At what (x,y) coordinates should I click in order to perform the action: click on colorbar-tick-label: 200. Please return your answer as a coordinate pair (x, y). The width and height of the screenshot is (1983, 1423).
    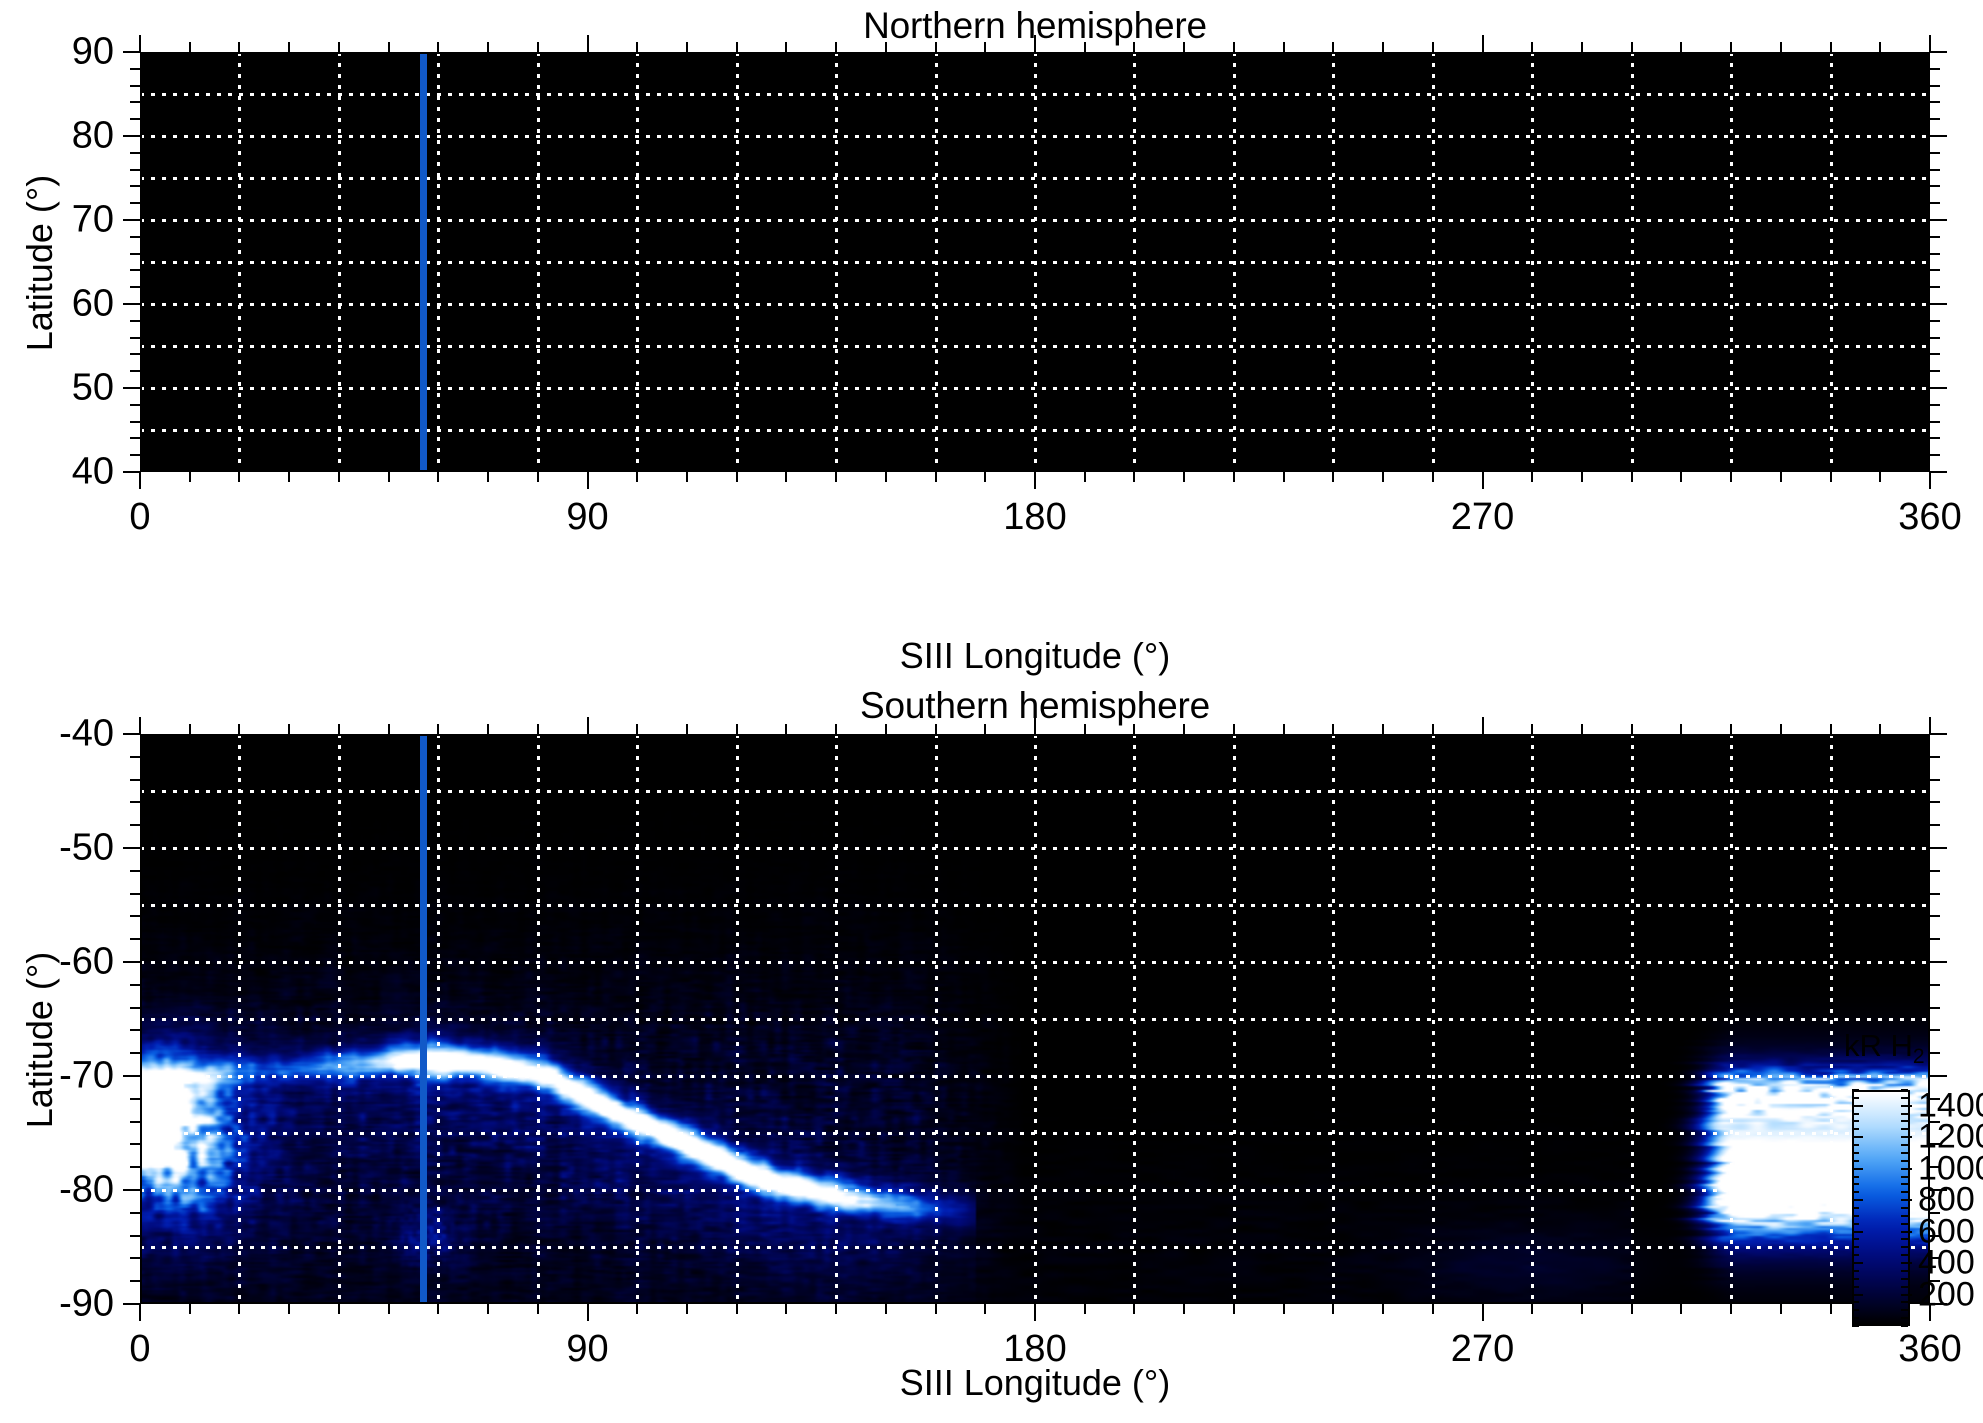
    Looking at the image, I should click on (1946, 1294).